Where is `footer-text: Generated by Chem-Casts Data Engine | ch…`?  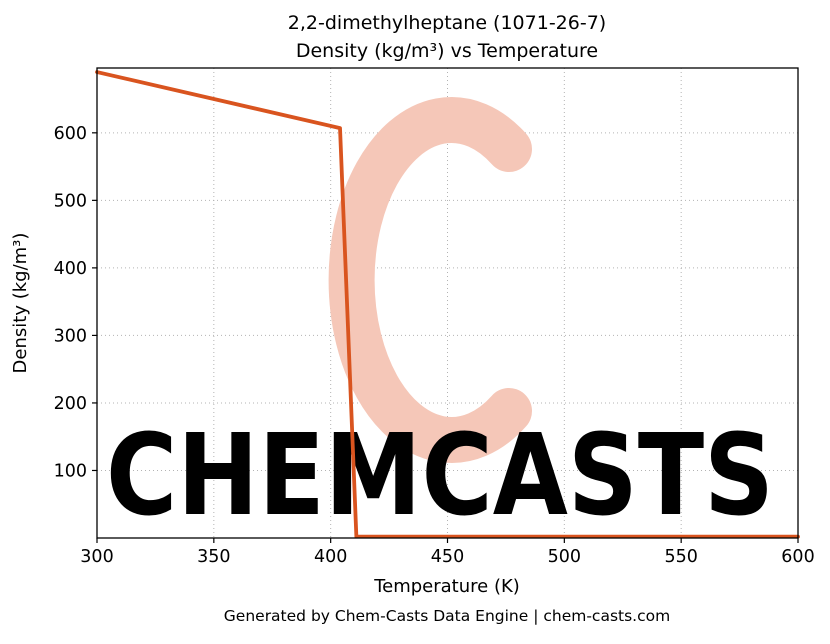 footer-text: Generated by Chem-Casts Data Engine | ch… is located at coordinates (447, 616).